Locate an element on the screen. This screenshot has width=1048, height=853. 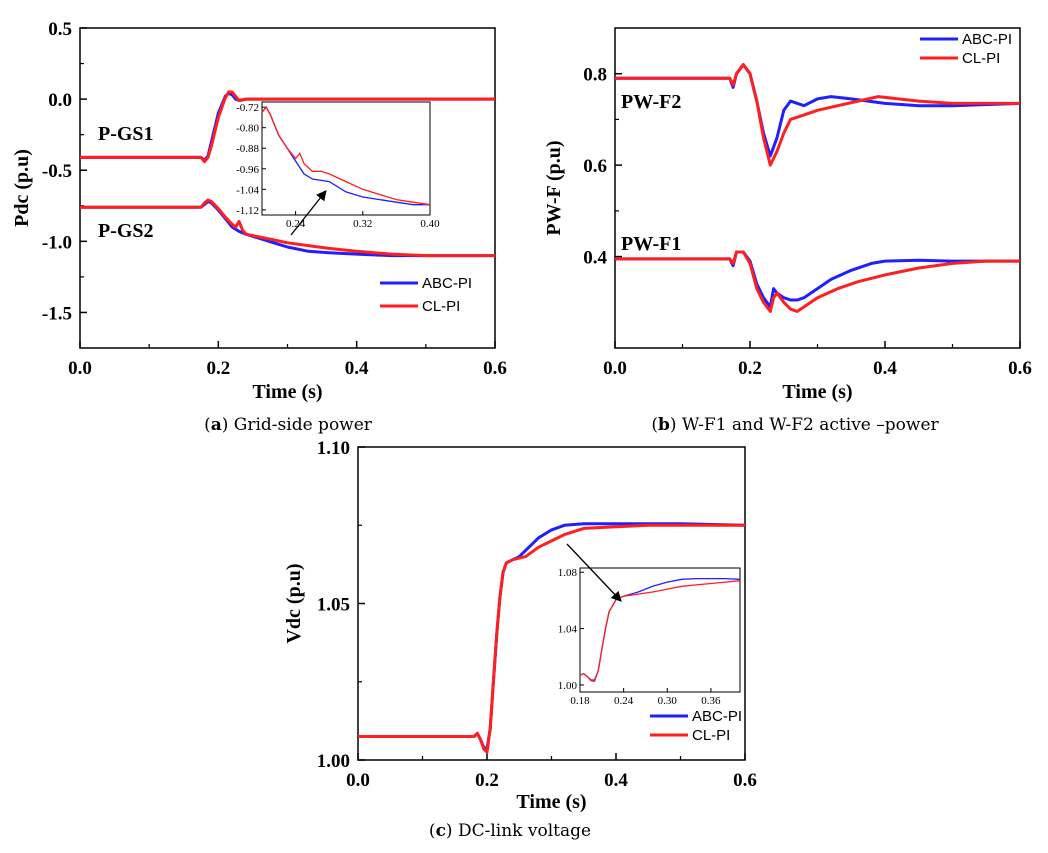
curve-annotation: PW-F1 is located at coordinates (651, 244).